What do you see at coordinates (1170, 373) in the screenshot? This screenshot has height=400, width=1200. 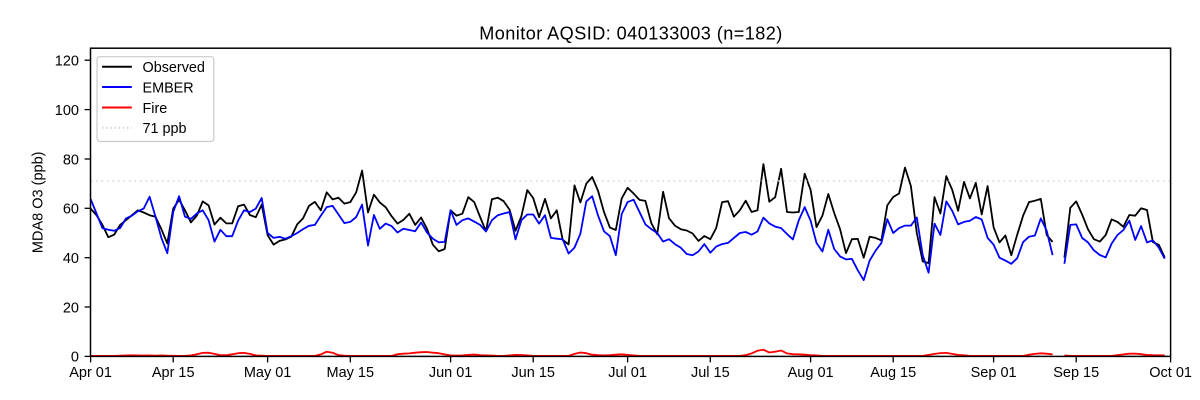 I see `svg-text: Oct 01` at bounding box center [1170, 373].